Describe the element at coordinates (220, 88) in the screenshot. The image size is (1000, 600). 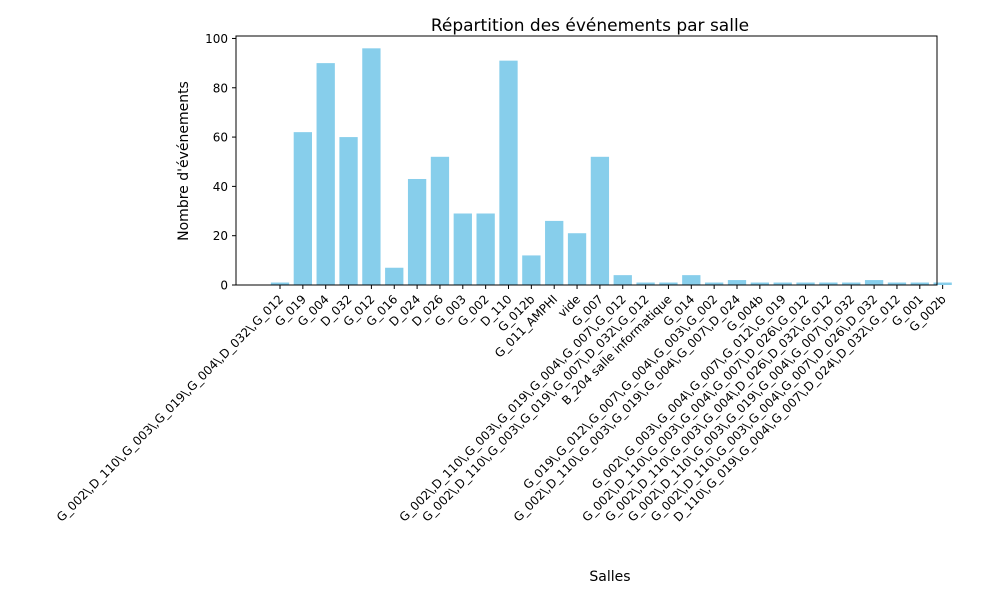
I see `y-tick-label: 80` at that location.